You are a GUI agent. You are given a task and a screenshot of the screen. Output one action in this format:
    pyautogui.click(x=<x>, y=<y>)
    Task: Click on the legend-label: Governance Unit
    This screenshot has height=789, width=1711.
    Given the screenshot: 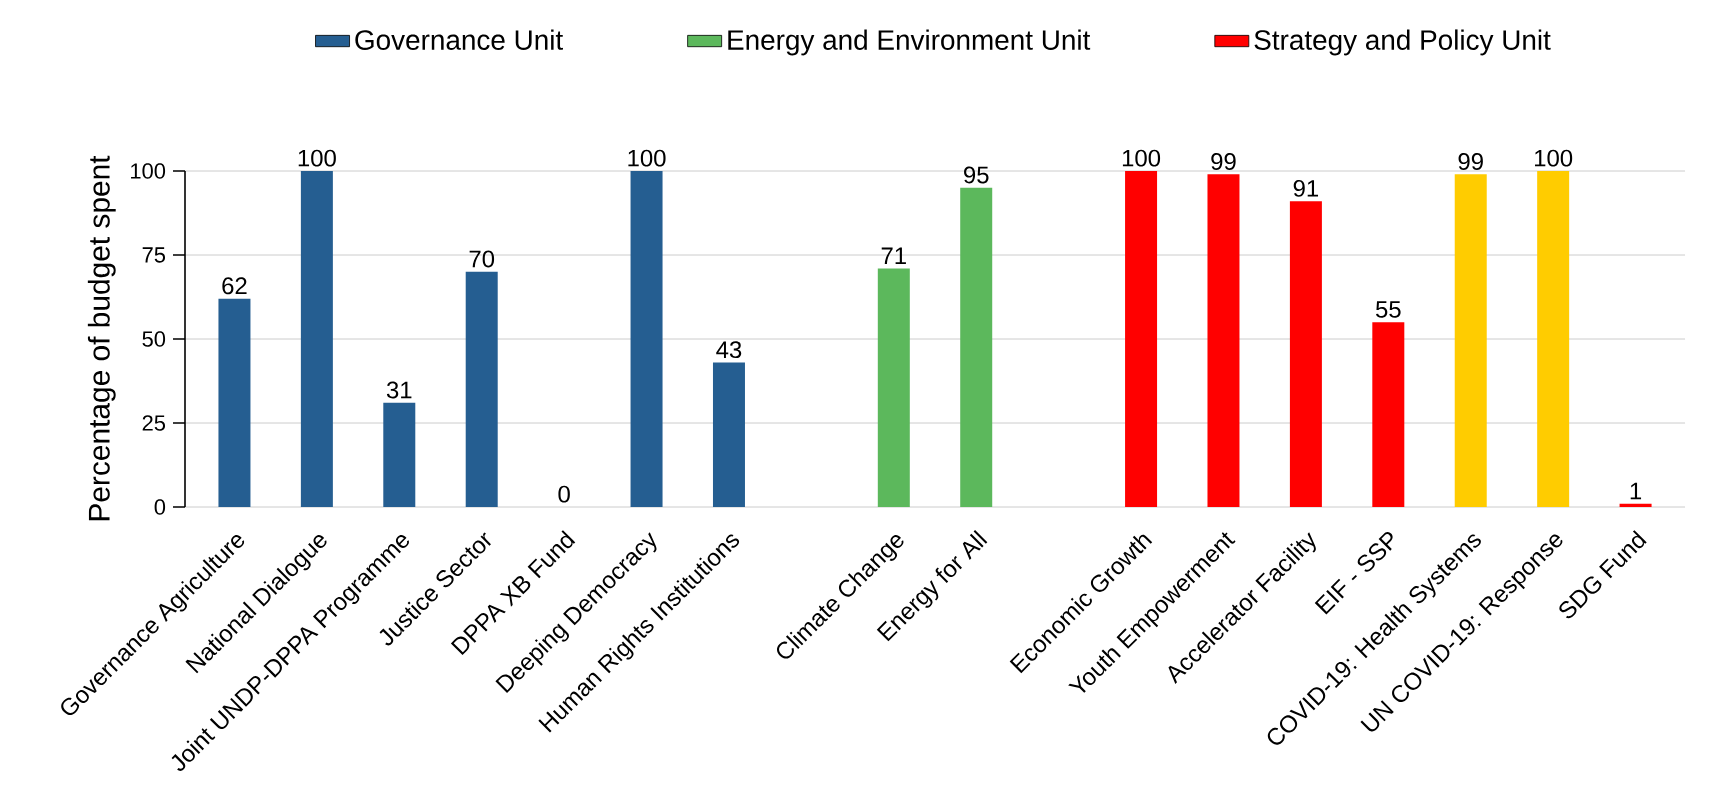 What is the action you would take?
    pyautogui.click(x=459, y=39)
    